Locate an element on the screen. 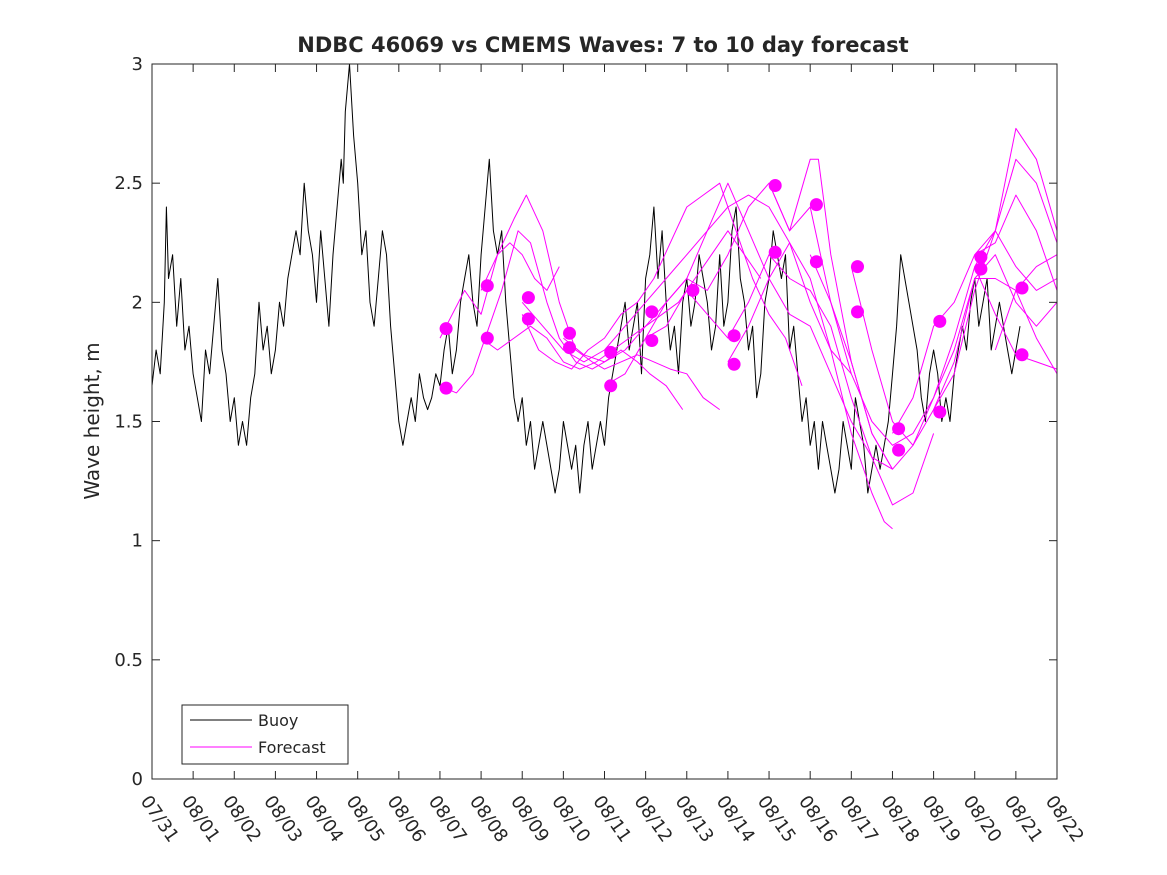 The width and height of the screenshot is (1167, 875). y-tick-label: 2.5 is located at coordinates (128, 183).